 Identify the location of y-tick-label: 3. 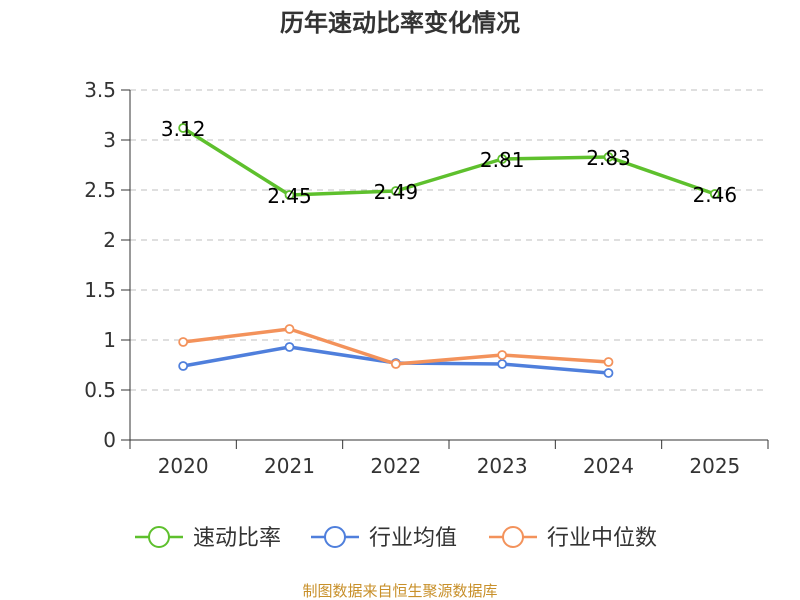
(109, 140).